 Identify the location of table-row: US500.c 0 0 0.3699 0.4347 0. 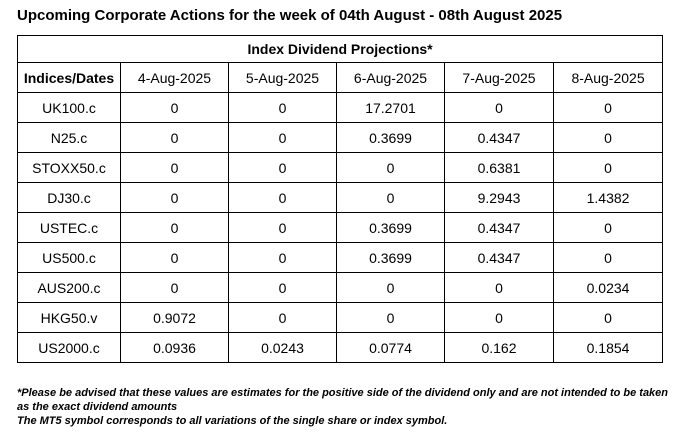
(340, 257).